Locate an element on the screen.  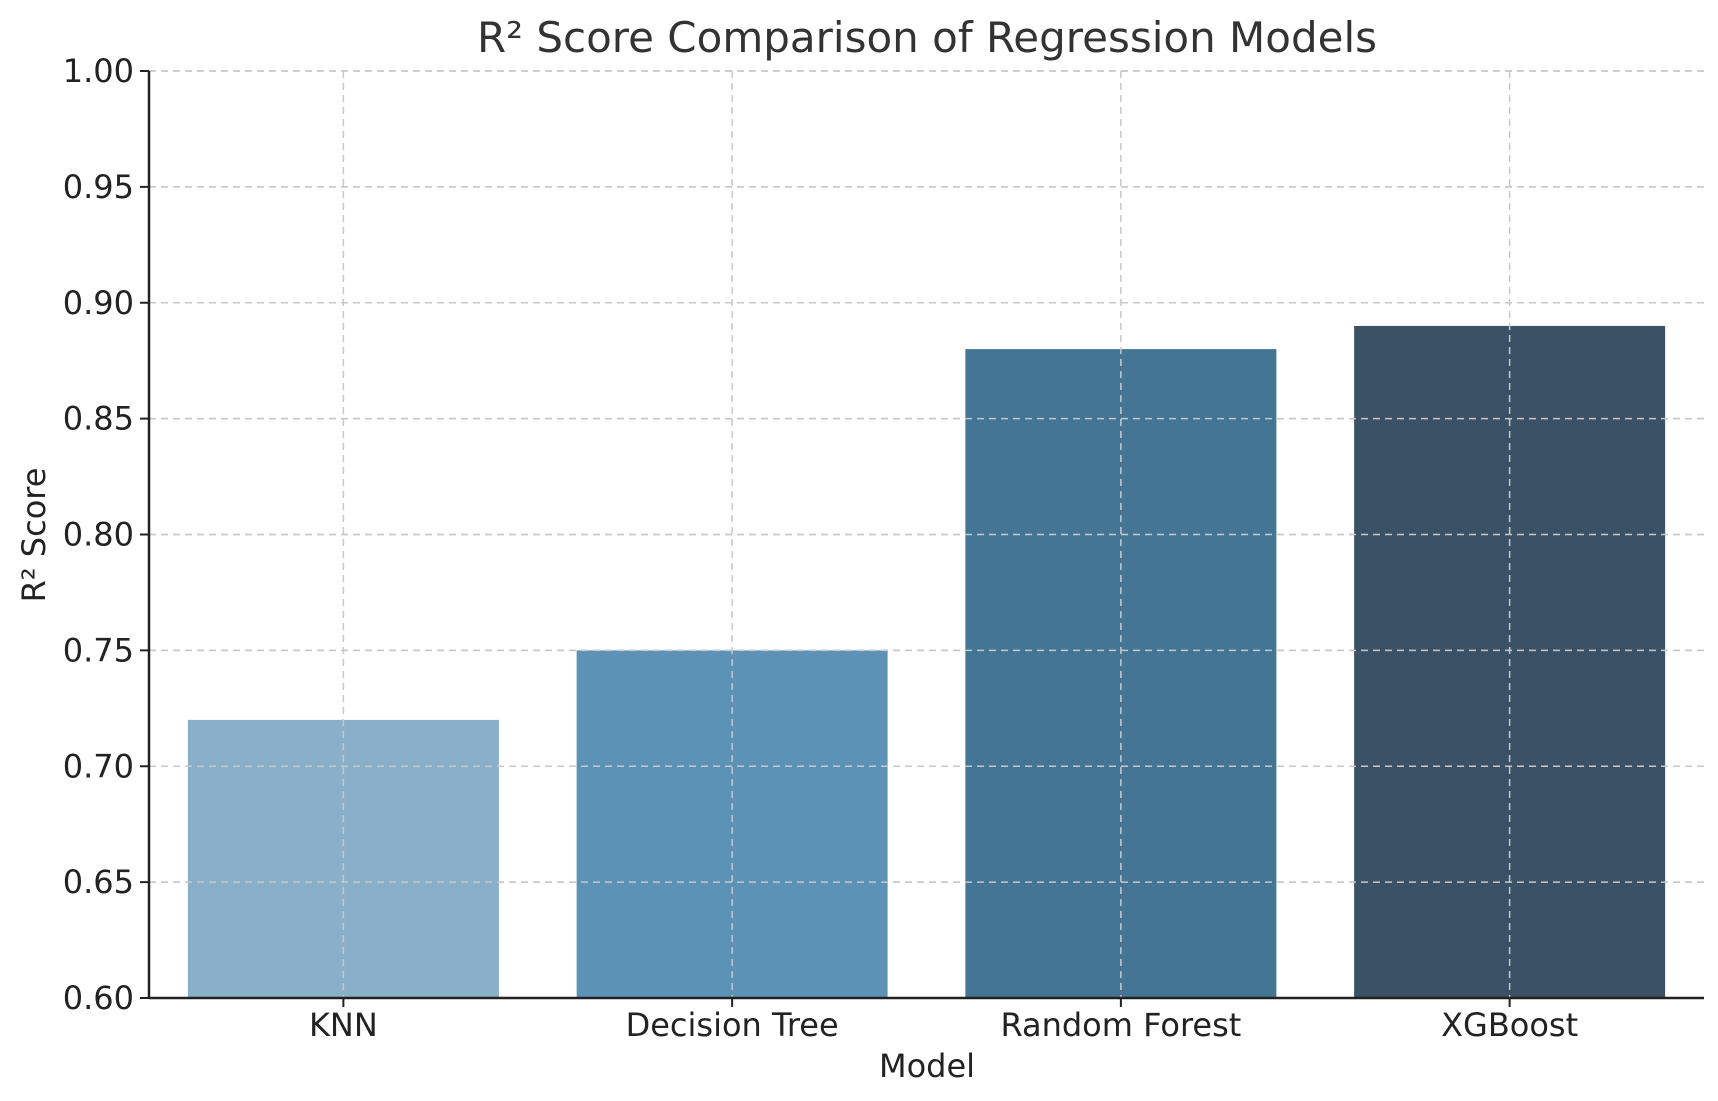
y-tick-label: 0.95 is located at coordinates (98, 187).